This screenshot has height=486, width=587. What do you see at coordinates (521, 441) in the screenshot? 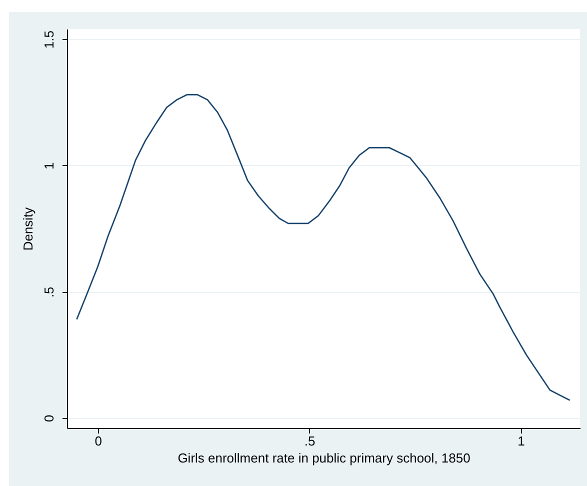
I see `x-tick-label: 1` at bounding box center [521, 441].